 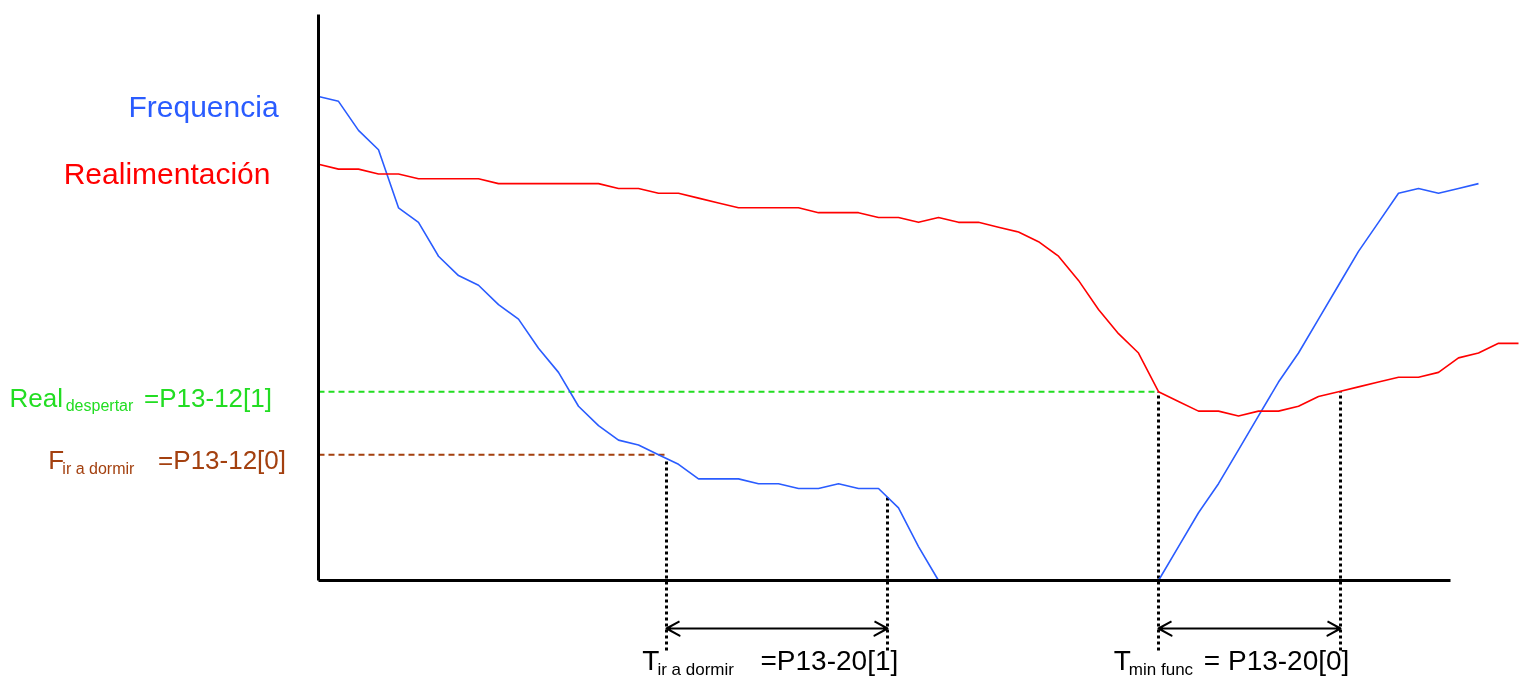 What do you see at coordinates (203, 106) in the screenshot?
I see `series-label: Frequencia` at bounding box center [203, 106].